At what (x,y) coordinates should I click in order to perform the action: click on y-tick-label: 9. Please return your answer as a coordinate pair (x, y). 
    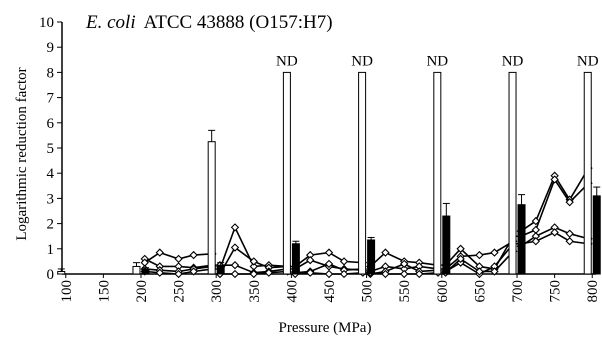
    Looking at the image, I should click on (51, 48).